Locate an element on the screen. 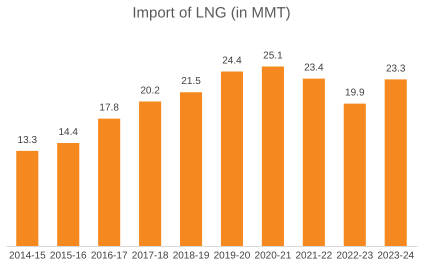  x-tick-label: 2015-16 is located at coordinates (69, 256).